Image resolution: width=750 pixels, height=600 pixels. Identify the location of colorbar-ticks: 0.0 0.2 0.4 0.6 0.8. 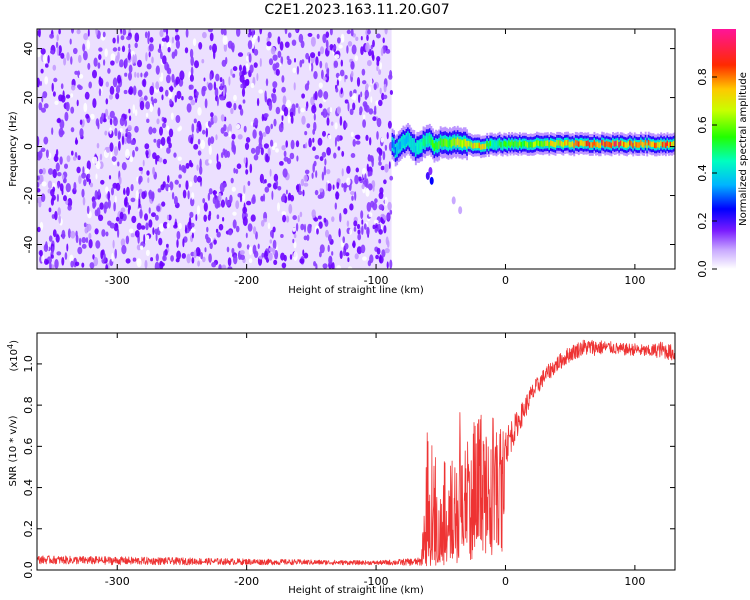
(706, 173).